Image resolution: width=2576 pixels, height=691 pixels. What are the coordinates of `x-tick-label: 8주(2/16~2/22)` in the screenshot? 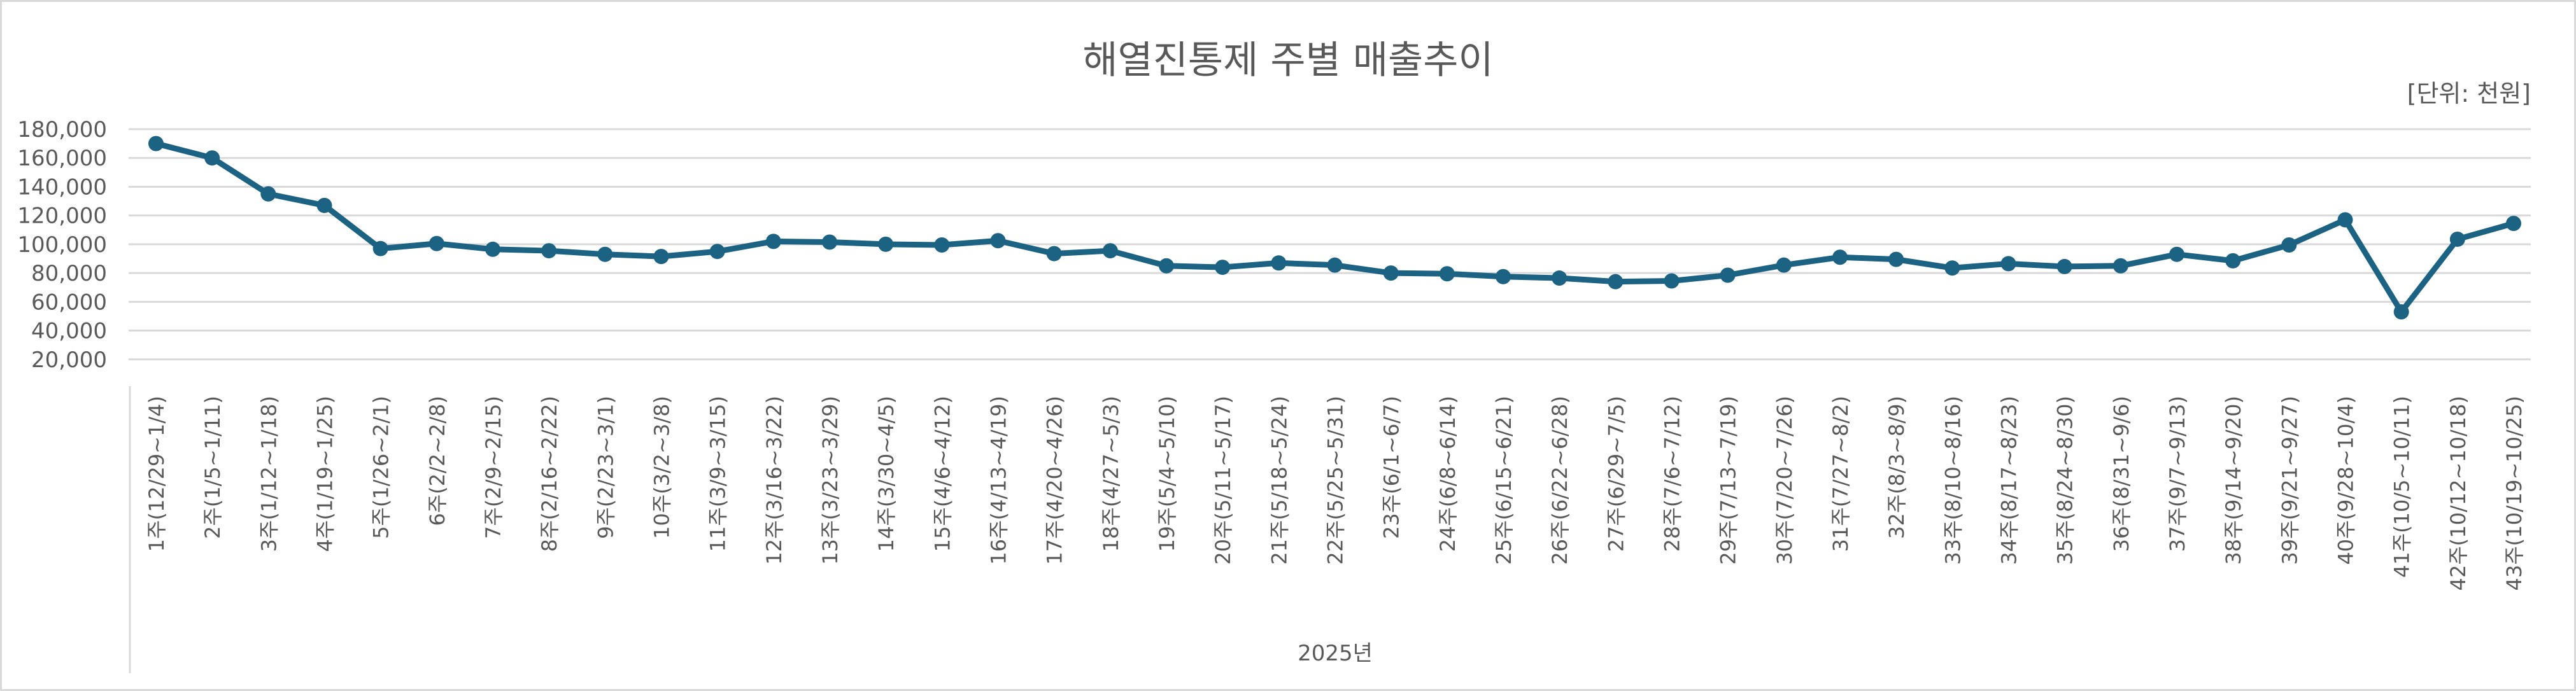 It's located at (549, 474).